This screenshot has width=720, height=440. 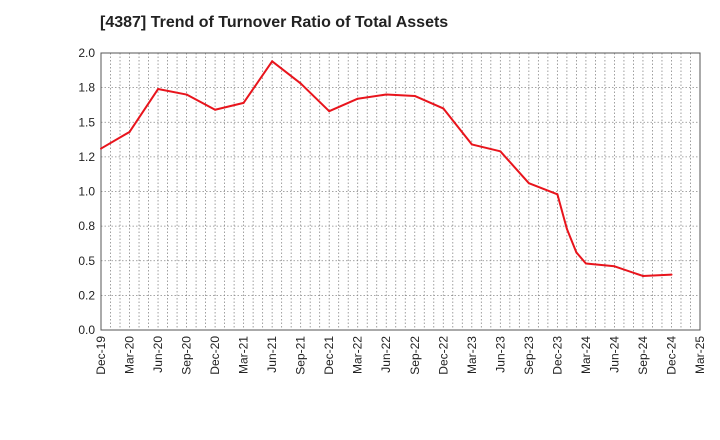 I want to click on y-tick-label: 1.0, so click(x=86, y=192).